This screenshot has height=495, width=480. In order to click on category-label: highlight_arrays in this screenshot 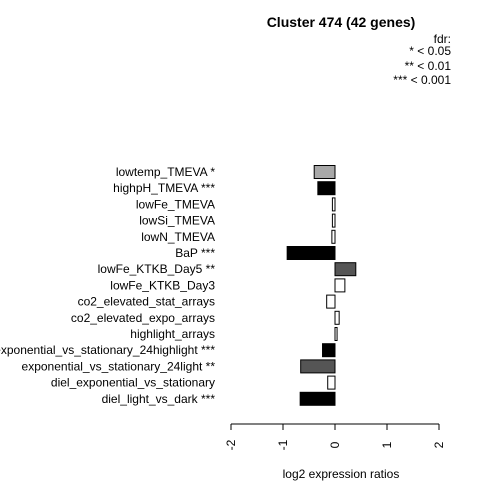, I will do `click(172, 334)`.